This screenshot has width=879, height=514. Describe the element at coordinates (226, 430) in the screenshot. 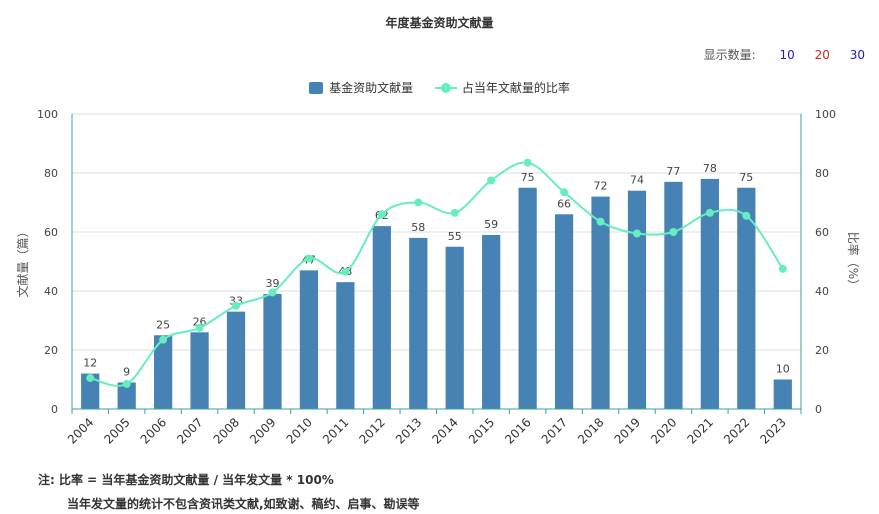

I see `x-tick-label: 2008` at that location.